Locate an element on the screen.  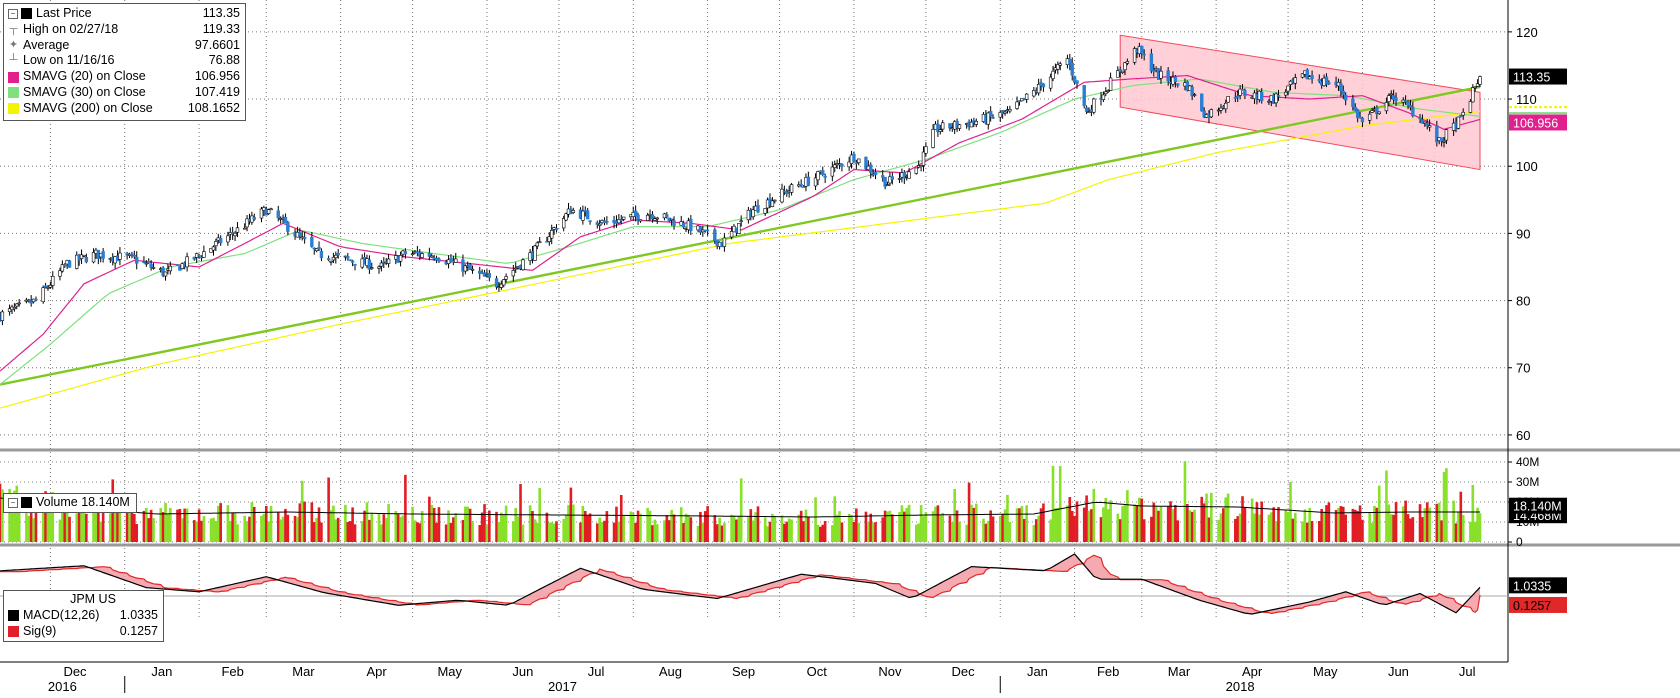
legend-series-value: 107.419 is located at coordinates (217, 91).